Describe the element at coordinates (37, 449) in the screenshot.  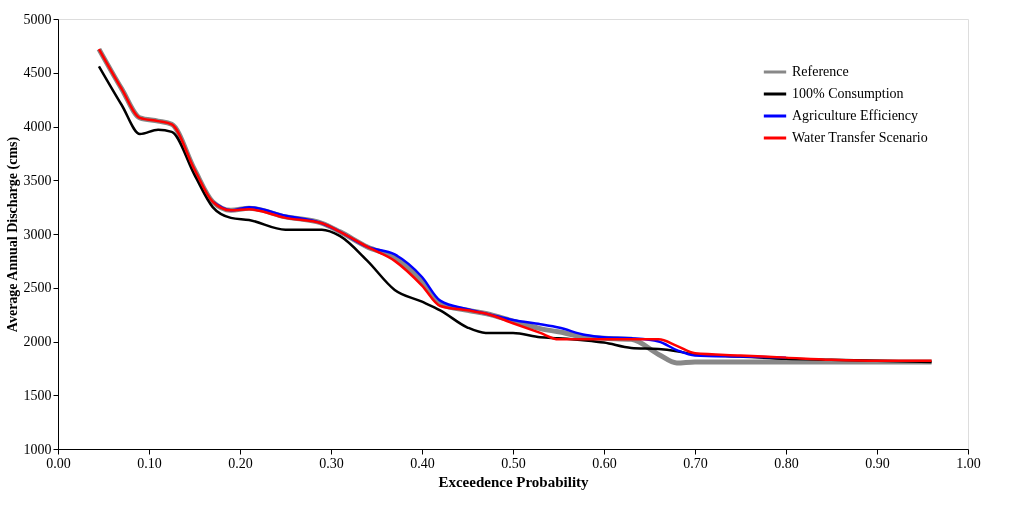
I see `y-tick-label: 1000` at that location.